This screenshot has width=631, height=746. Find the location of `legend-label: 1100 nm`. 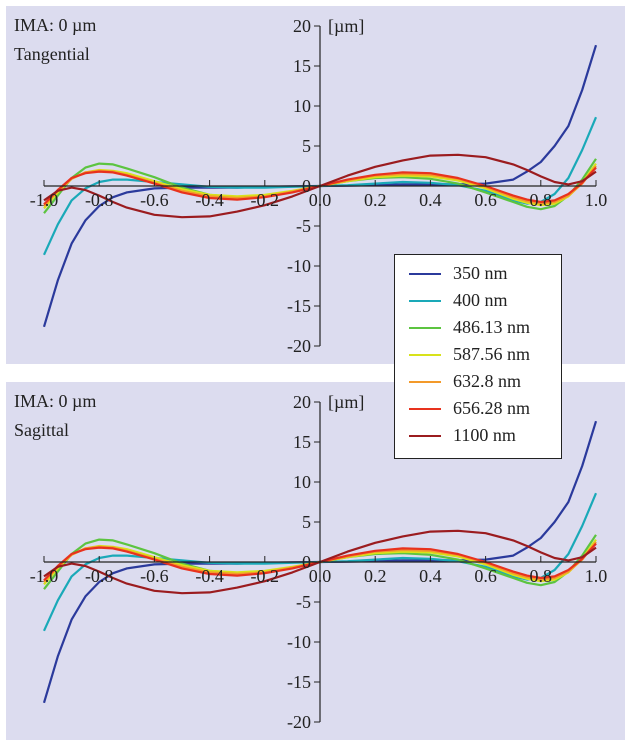

legend-label: 1100 nm is located at coordinates (484, 435).